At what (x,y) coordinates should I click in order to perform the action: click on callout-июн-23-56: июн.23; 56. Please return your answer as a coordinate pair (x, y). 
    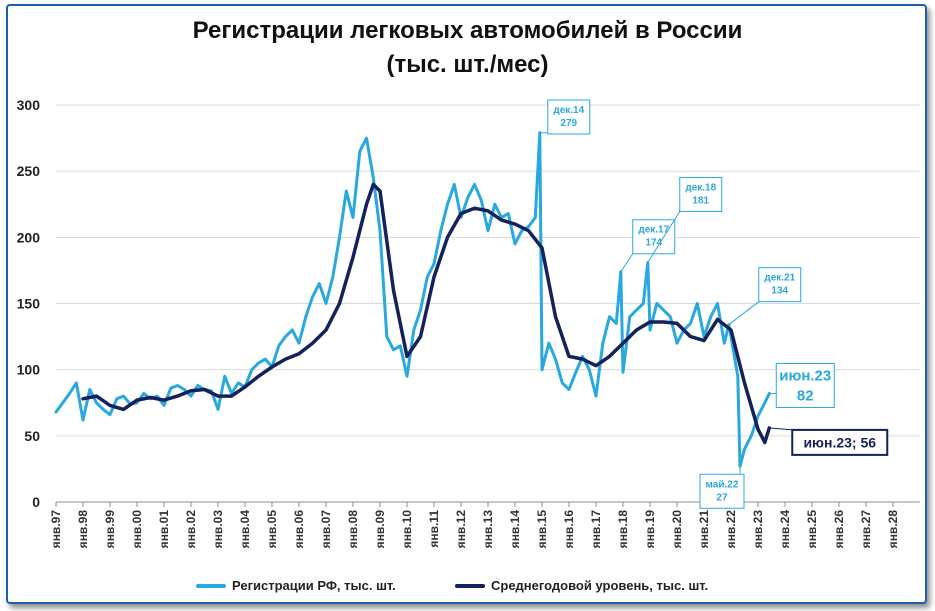
    Looking at the image, I should click on (829, 441).